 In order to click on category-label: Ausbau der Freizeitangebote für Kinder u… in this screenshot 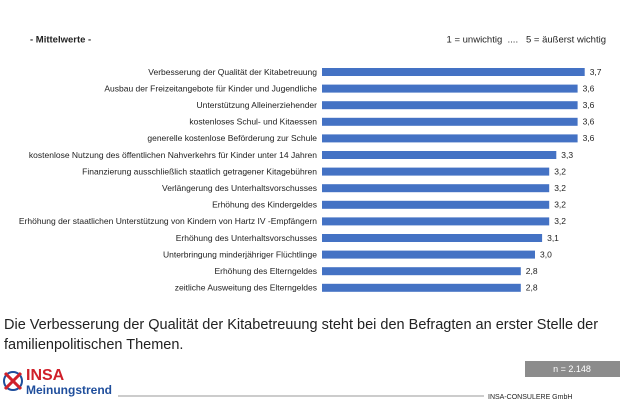, I will do `click(210, 88)`.